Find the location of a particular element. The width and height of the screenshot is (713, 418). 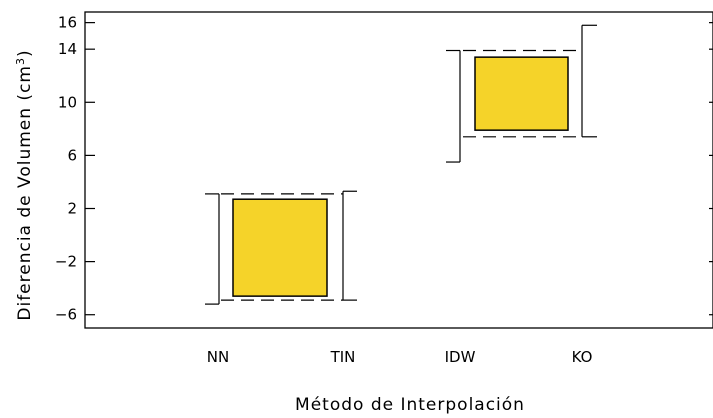

y-tick-label: 14 is located at coordinates (67, 49).